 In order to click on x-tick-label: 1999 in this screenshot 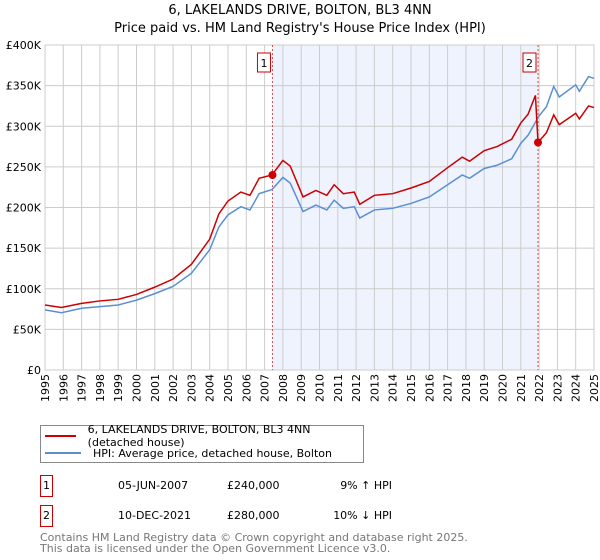, I will do `click(118, 388)`.